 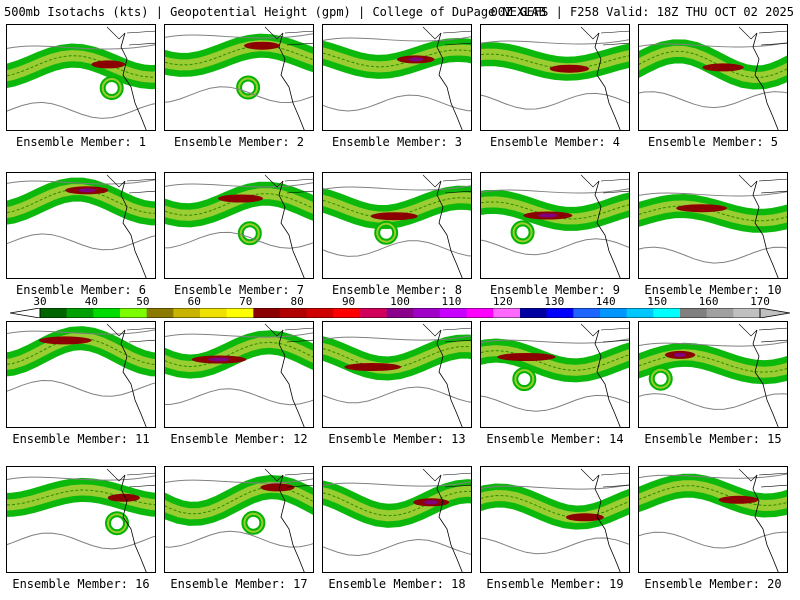 I want to click on ensemble-member-caption-19: Ensemble Member: 19, so click(x=555, y=584).